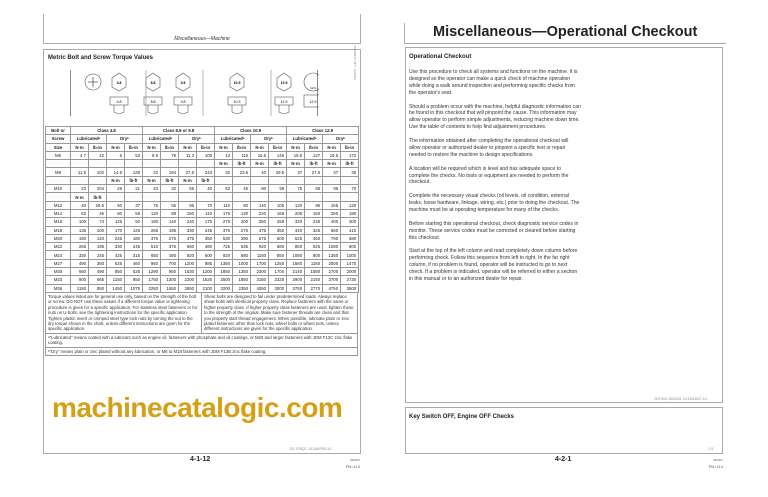 The width and height of the screenshot is (768, 497). I want to click on table-cell: 15.5, so click(296, 155).